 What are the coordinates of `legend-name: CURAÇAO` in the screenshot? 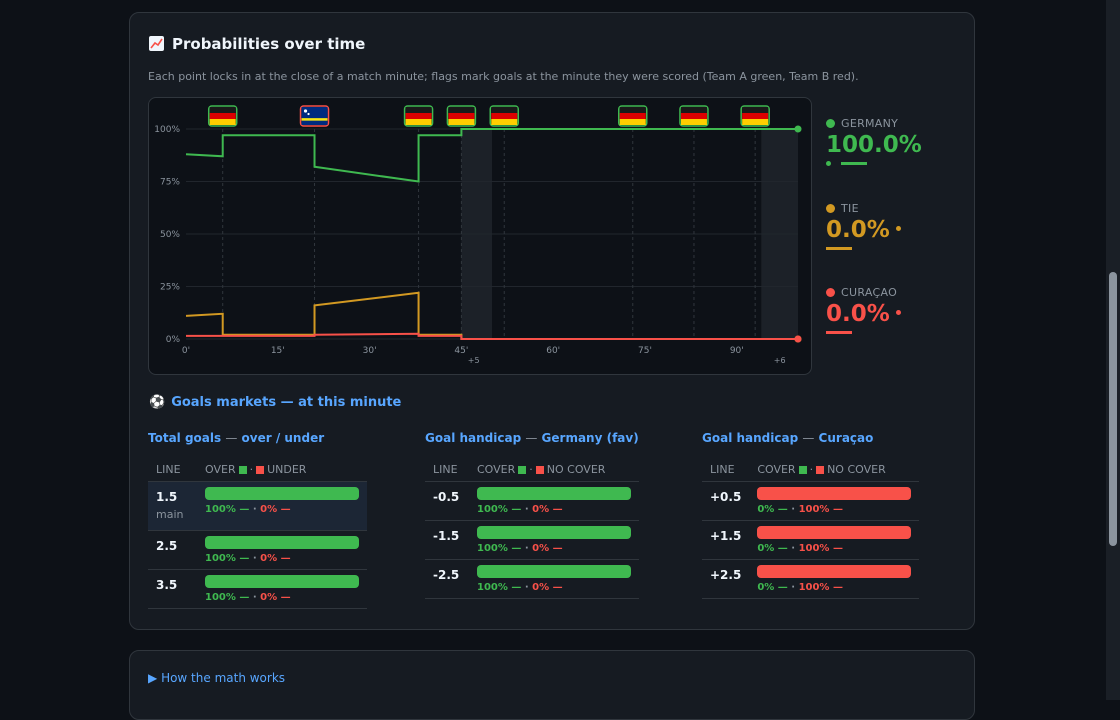 It's located at (869, 292).